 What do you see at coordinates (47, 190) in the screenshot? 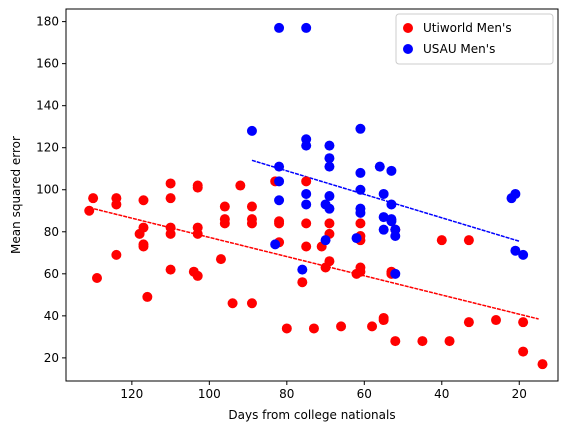
I see `y-tick-label: 100` at bounding box center [47, 190].